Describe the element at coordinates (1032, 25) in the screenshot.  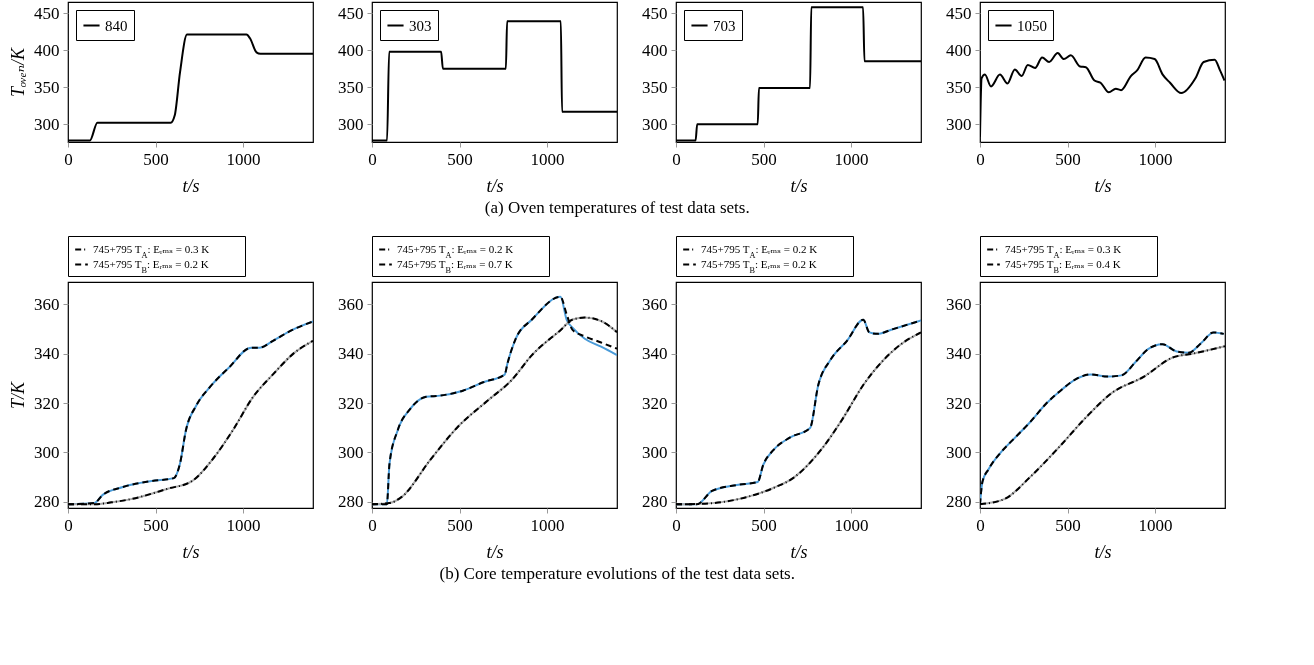
I see `legend-label: 1050` at that location.